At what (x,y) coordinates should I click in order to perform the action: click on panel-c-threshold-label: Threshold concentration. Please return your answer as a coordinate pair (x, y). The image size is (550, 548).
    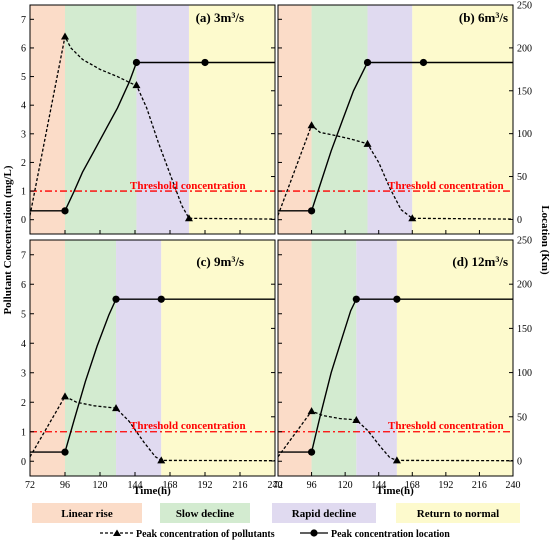
    Looking at the image, I should click on (188, 426).